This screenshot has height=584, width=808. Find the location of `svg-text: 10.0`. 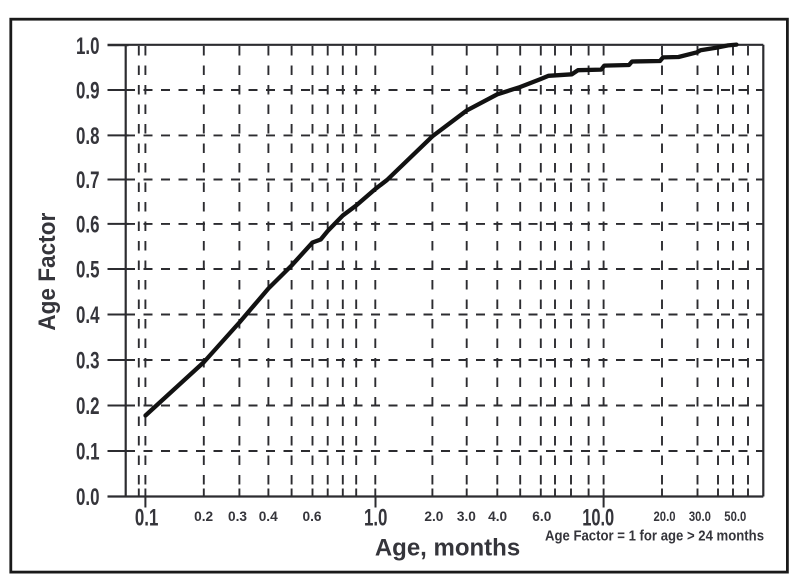

svg-text: 10.0 is located at coordinates (598, 518).